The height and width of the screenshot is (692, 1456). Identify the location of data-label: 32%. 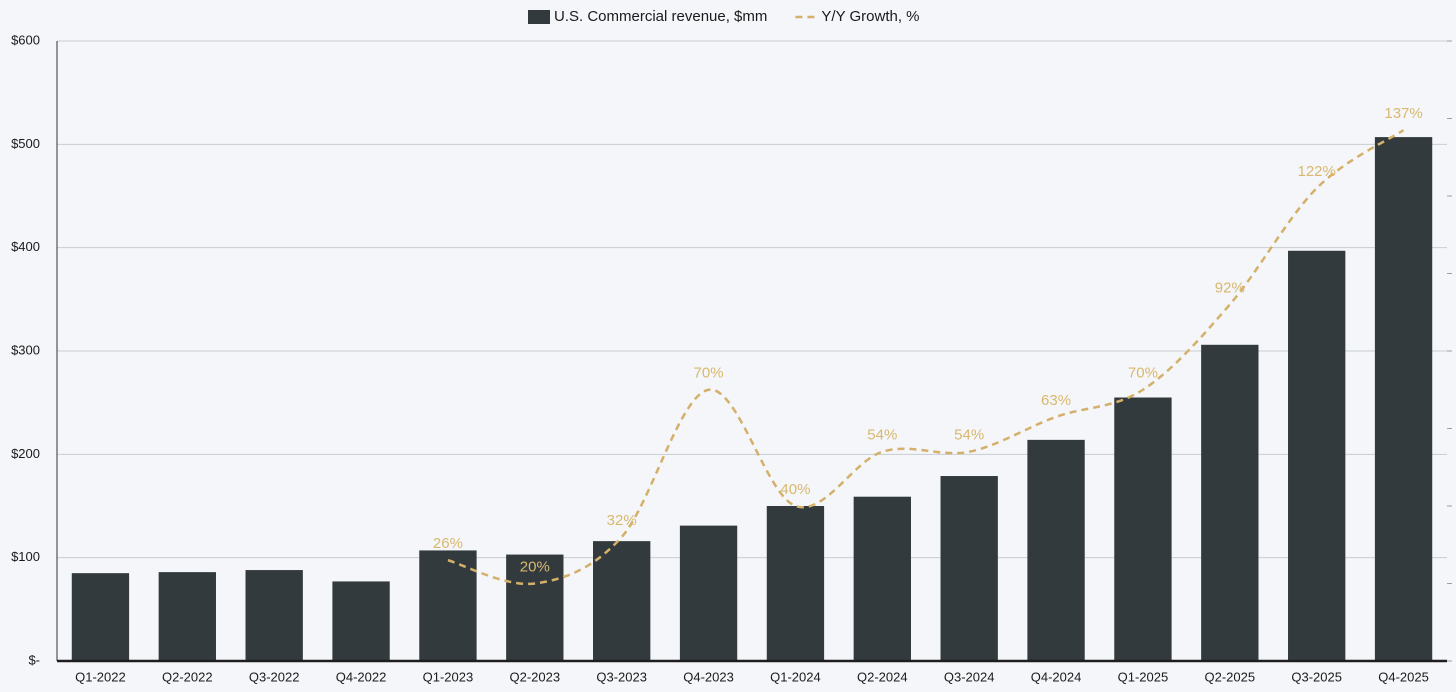
(622, 520).